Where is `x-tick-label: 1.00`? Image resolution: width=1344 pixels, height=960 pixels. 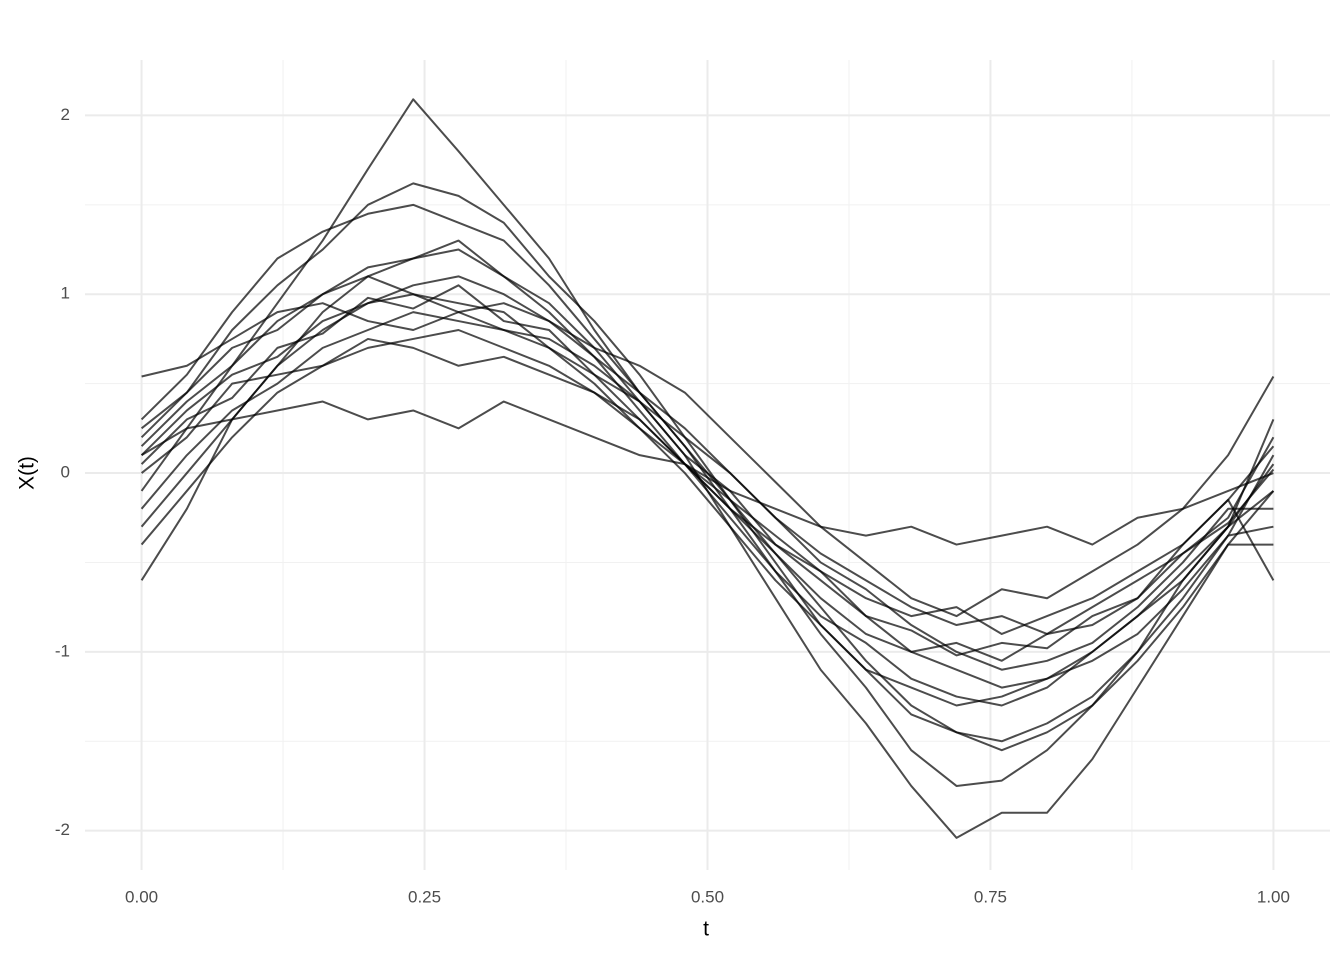
x-tick-label: 1.00 is located at coordinates (1273, 896).